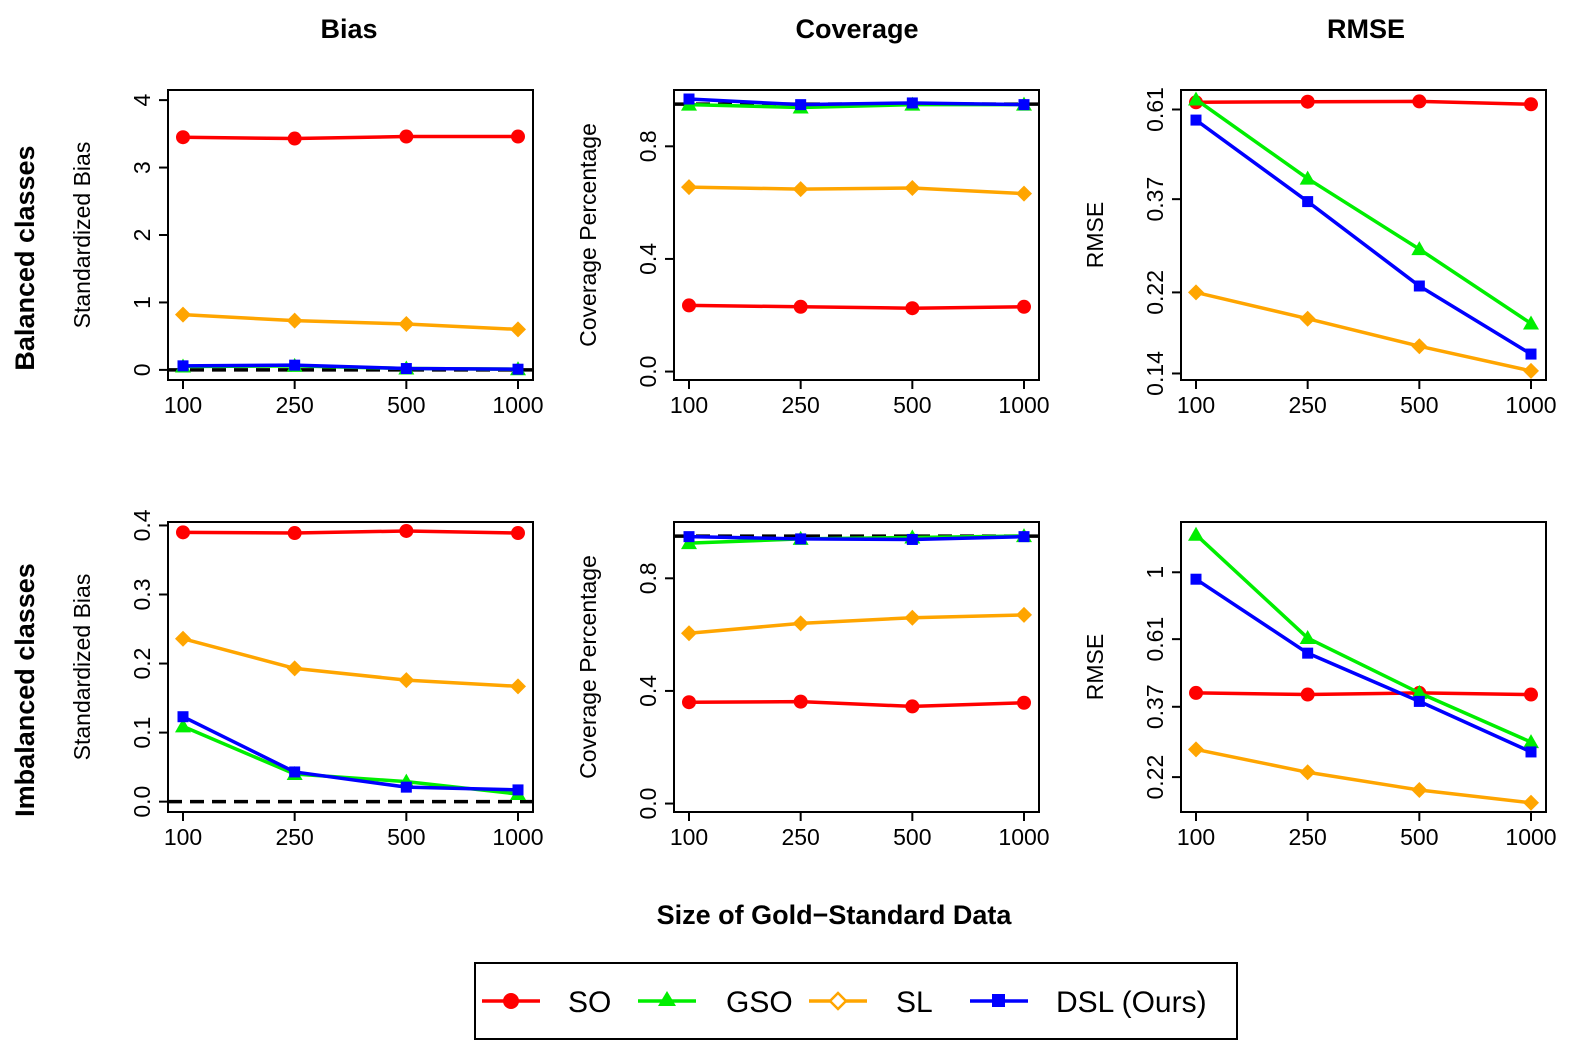 The height and width of the screenshot is (1055, 1577). I want to click on legend-item-dsl: DSL (Ours), so click(1088, 1002).